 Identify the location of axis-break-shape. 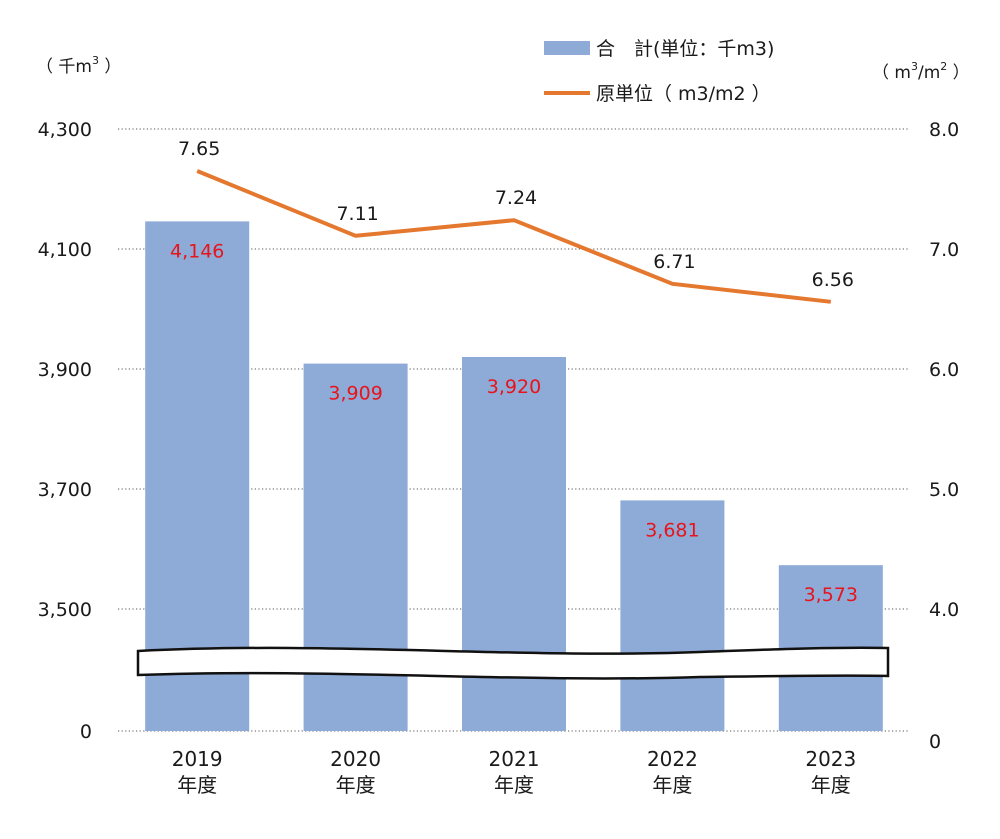
(513, 663).